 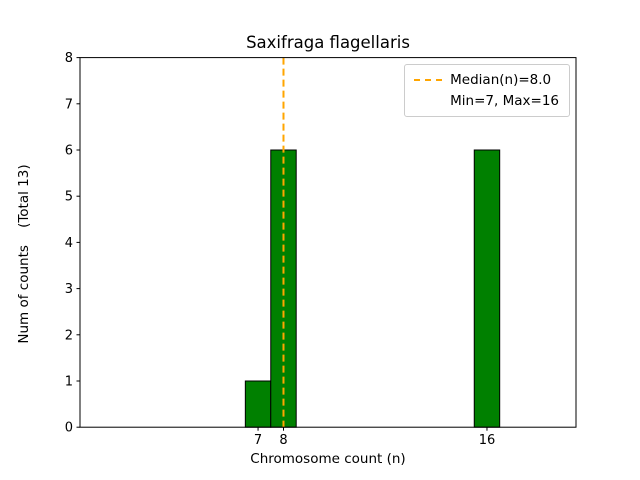 I want to click on y-tick-label: 3, so click(x=69, y=289).